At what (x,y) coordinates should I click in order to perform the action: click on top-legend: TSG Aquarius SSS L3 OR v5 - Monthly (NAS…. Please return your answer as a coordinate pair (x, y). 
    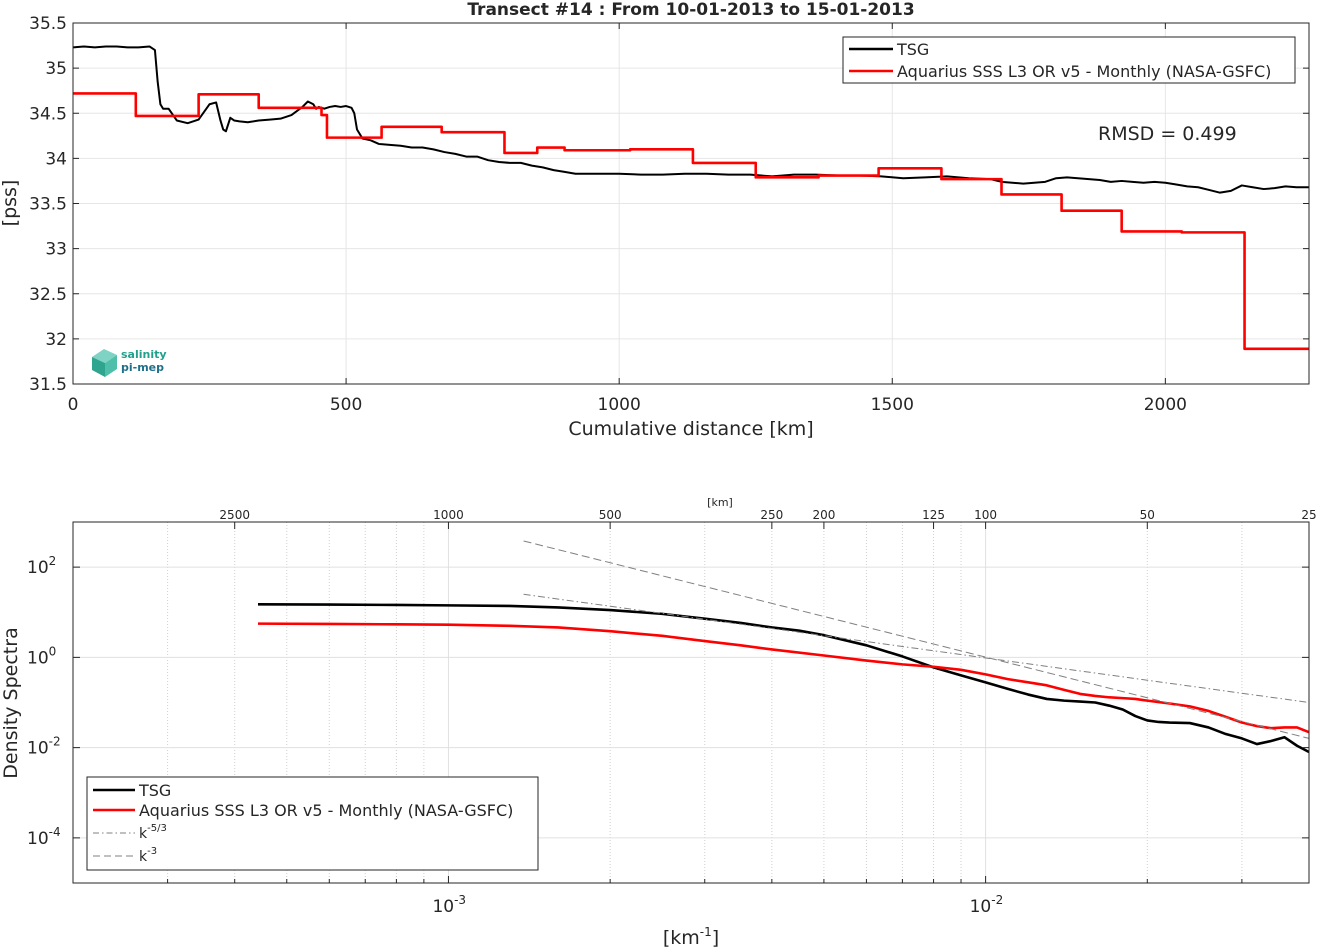
    Looking at the image, I should click on (1069, 60).